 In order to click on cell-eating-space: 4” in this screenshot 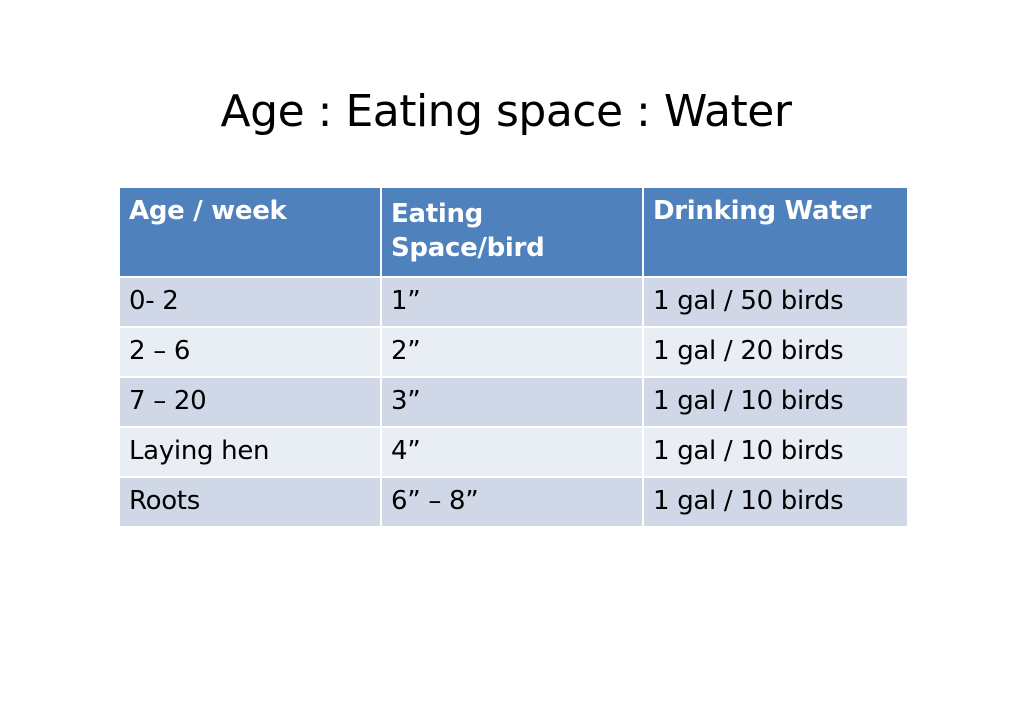, I will do `click(512, 452)`.